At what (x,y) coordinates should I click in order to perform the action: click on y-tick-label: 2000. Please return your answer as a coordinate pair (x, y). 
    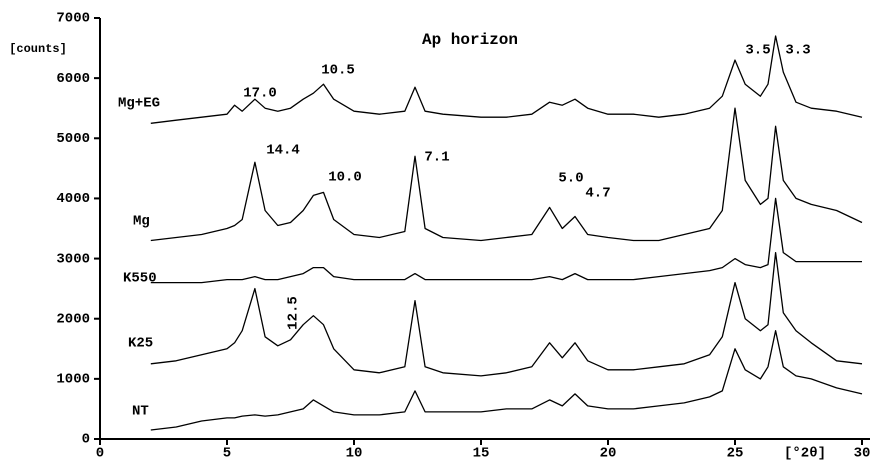
    Looking at the image, I should click on (73, 319).